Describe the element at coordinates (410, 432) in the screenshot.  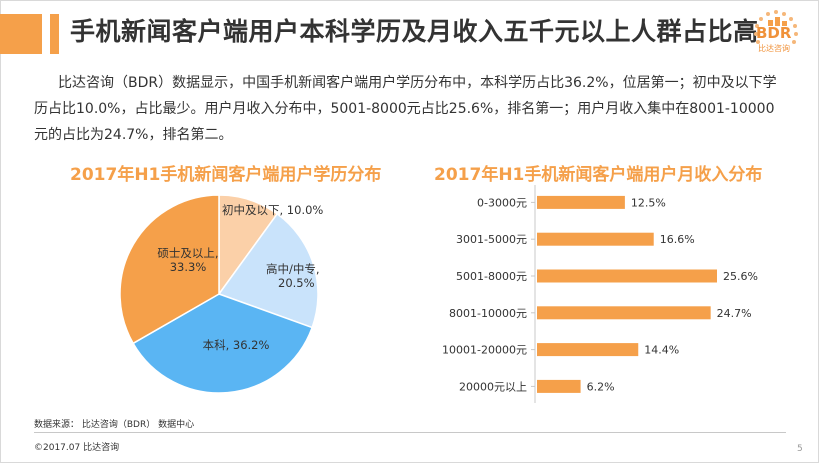
I see `footer-divider` at that location.